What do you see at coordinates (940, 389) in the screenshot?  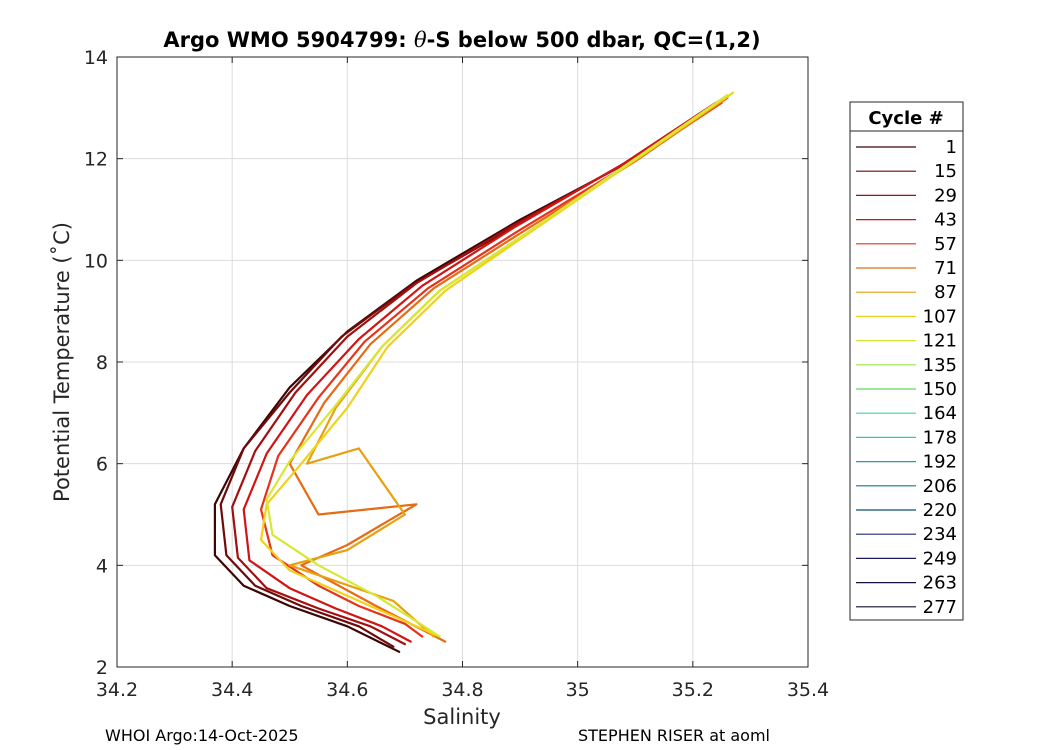 I see `legend-label-150: 150` at bounding box center [940, 389].